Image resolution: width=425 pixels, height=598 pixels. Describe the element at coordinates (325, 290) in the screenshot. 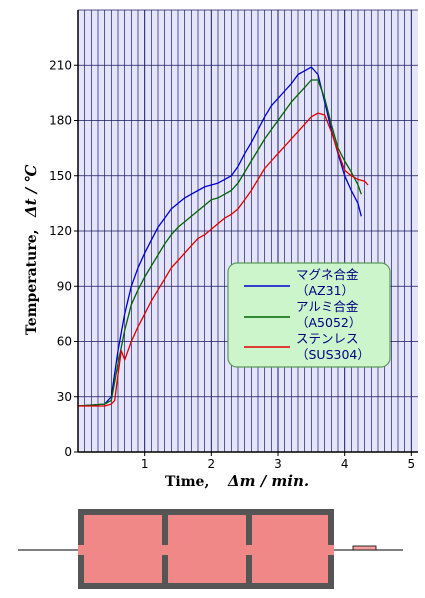

I see `legend-code: （AZ31）` at that location.